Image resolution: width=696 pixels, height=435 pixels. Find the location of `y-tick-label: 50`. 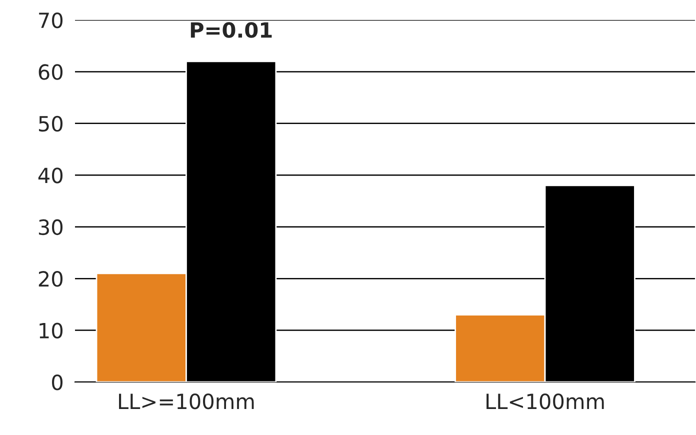

y-tick-label: 50 is located at coordinates (50, 124).